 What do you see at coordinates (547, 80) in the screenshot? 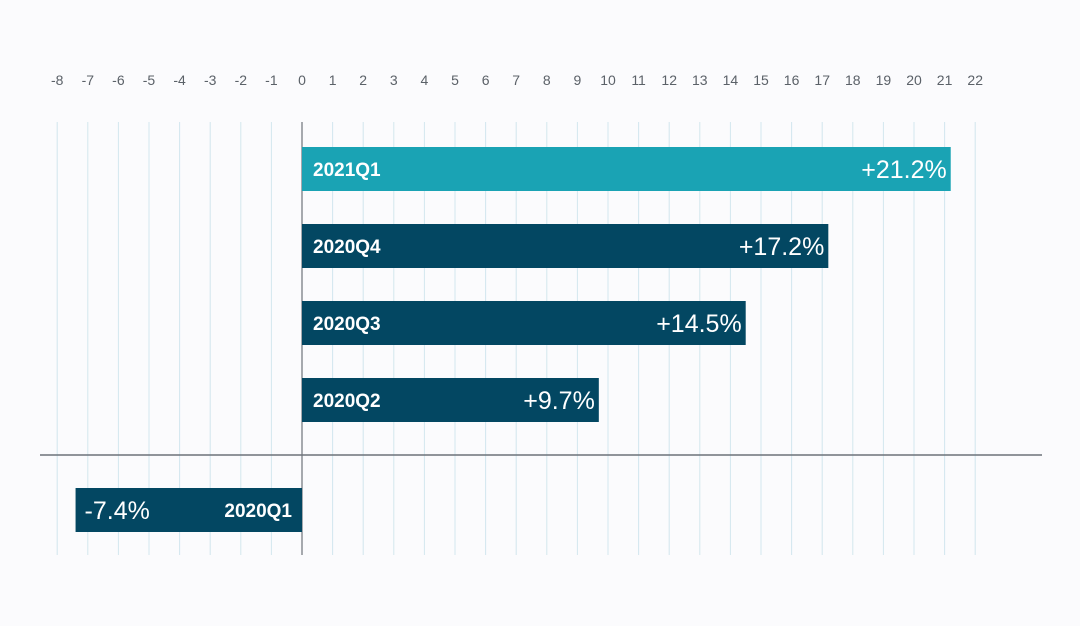
I see `x-tick-label: 8` at bounding box center [547, 80].